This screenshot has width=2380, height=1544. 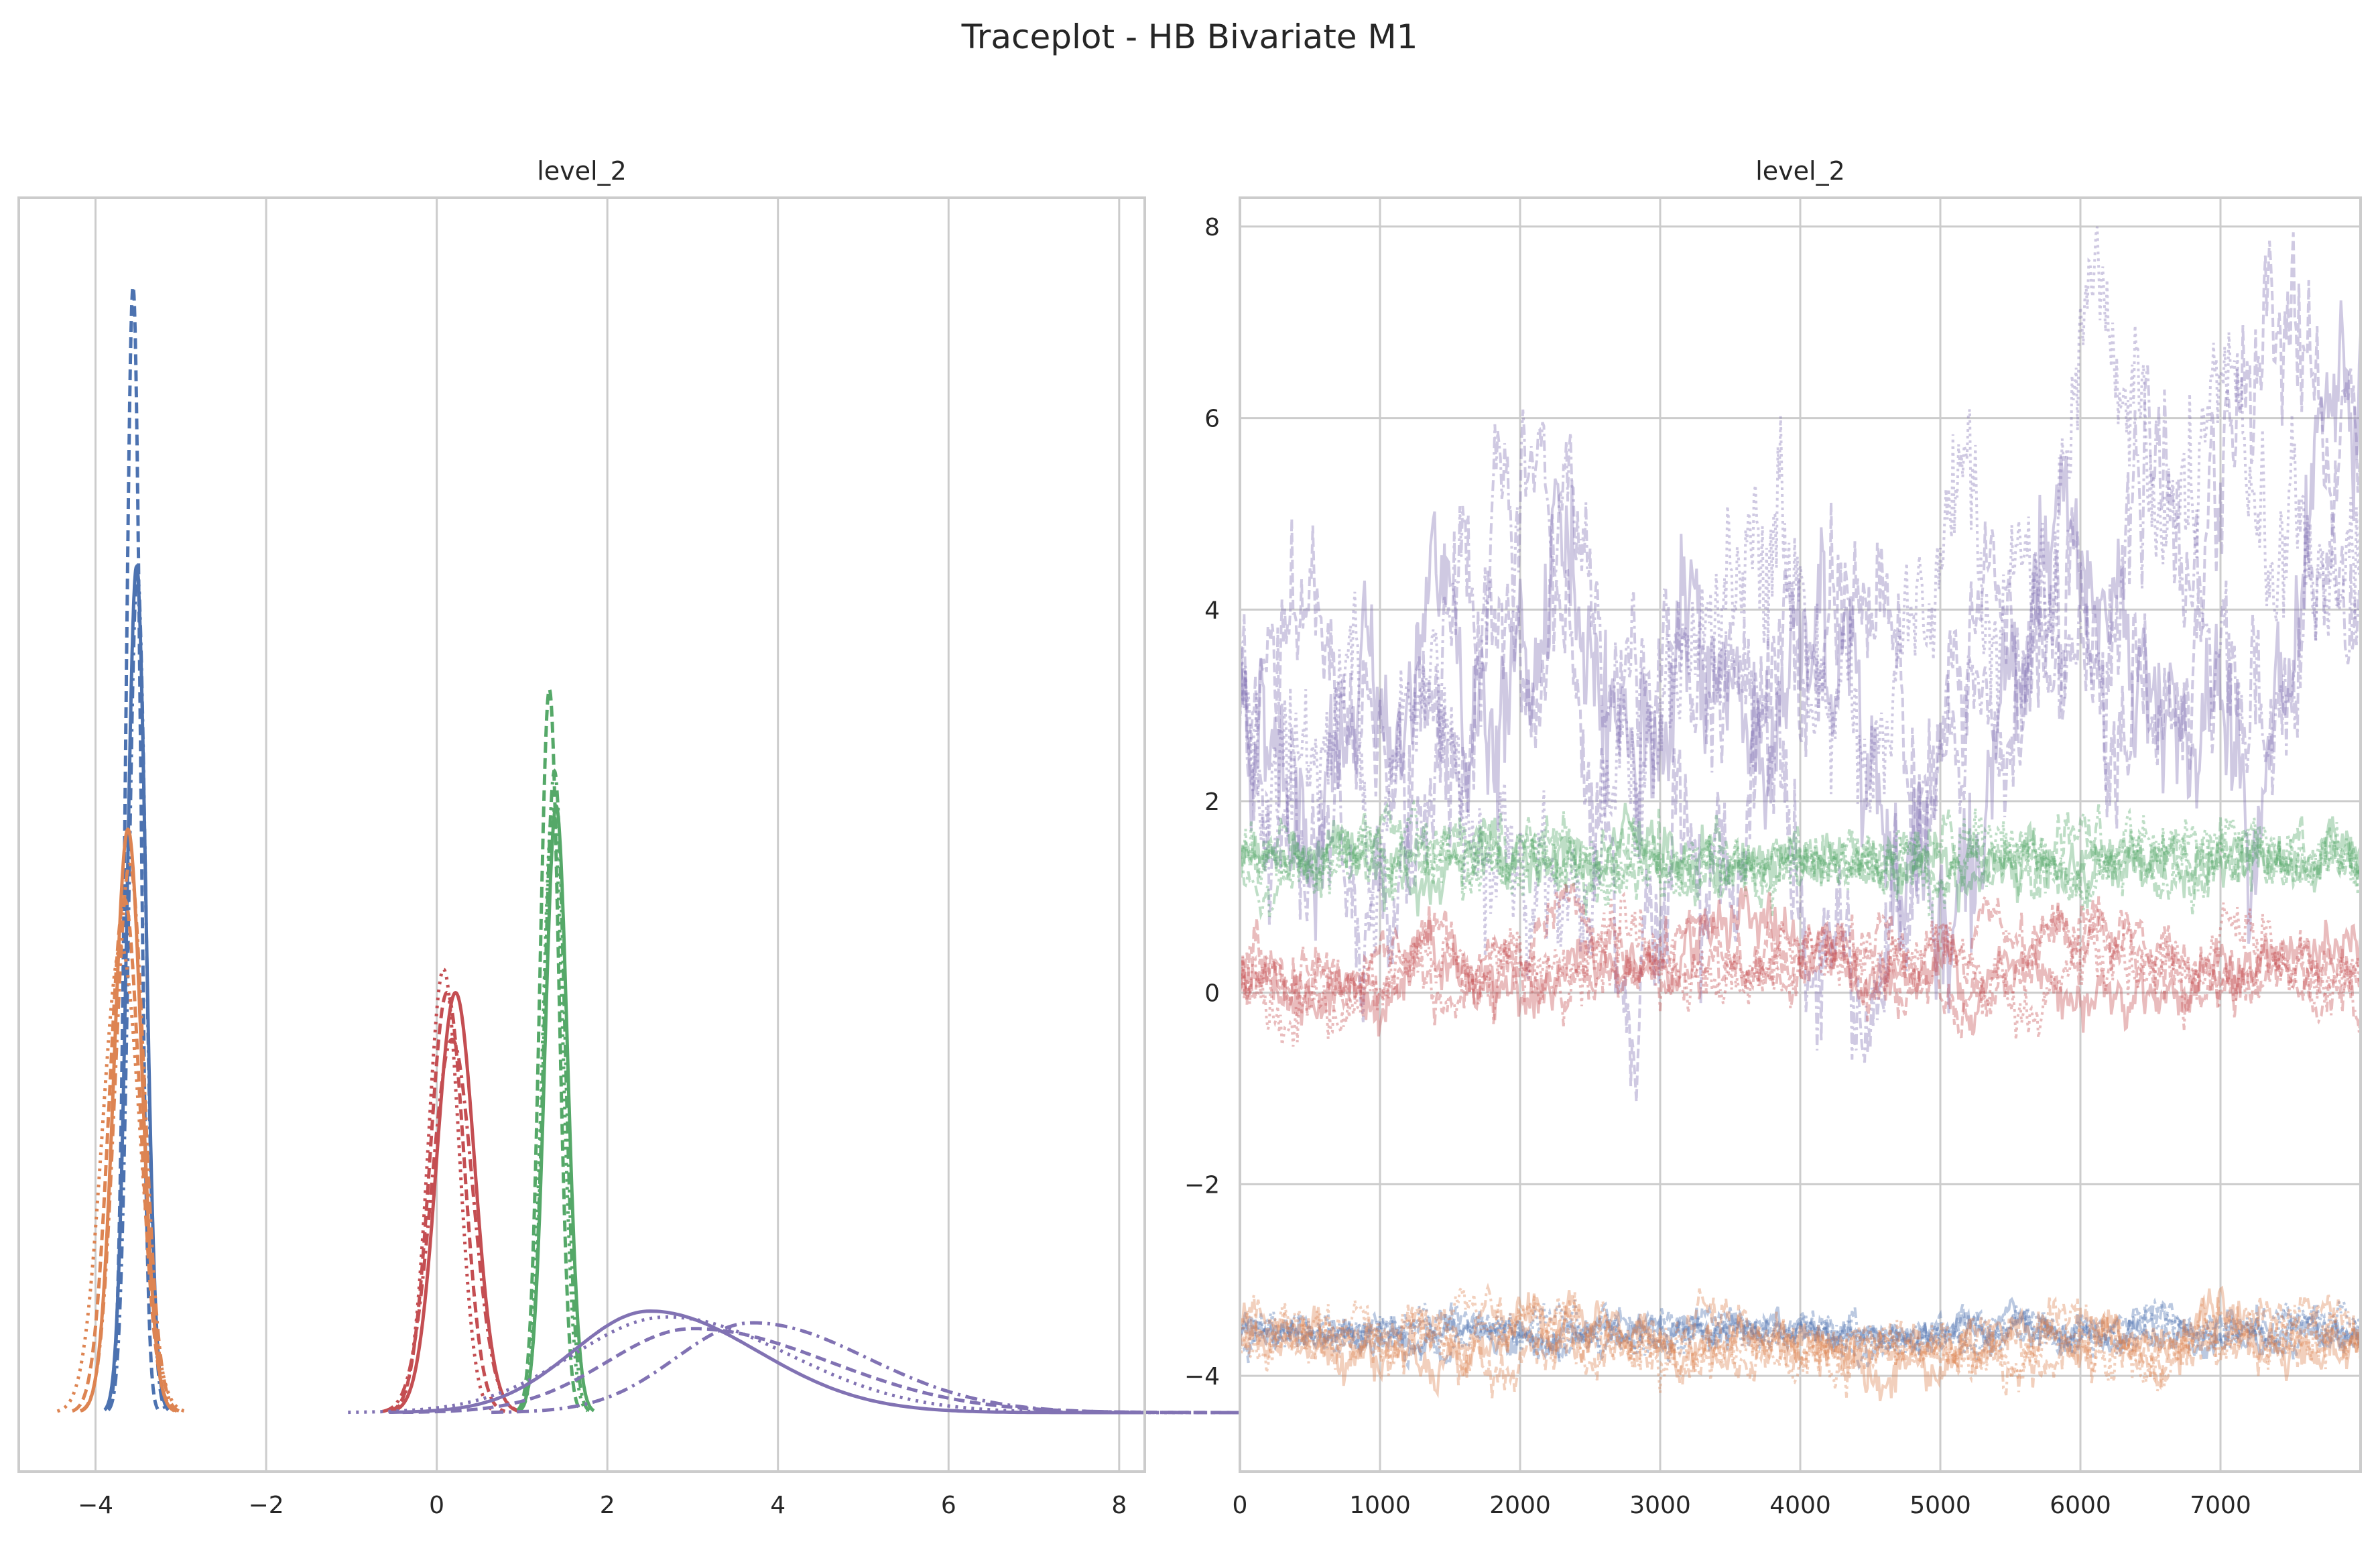 I want to click on trace-y-tick-label: 8, so click(x=1212, y=227).